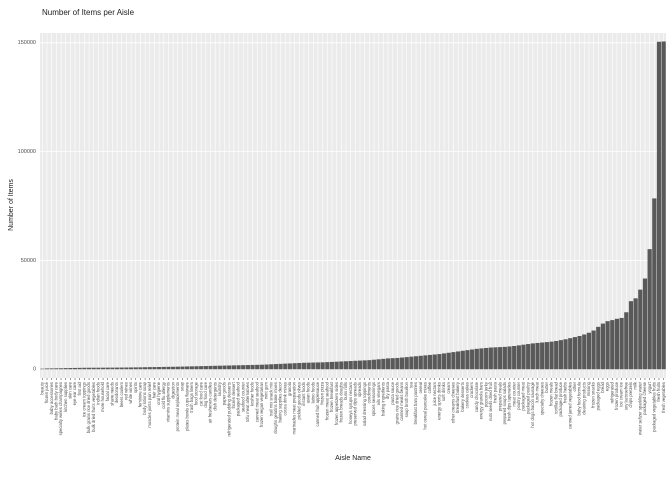  Describe the element at coordinates (303, 394) in the screenshot. I see `x-tick-label: instant foods` at that location.